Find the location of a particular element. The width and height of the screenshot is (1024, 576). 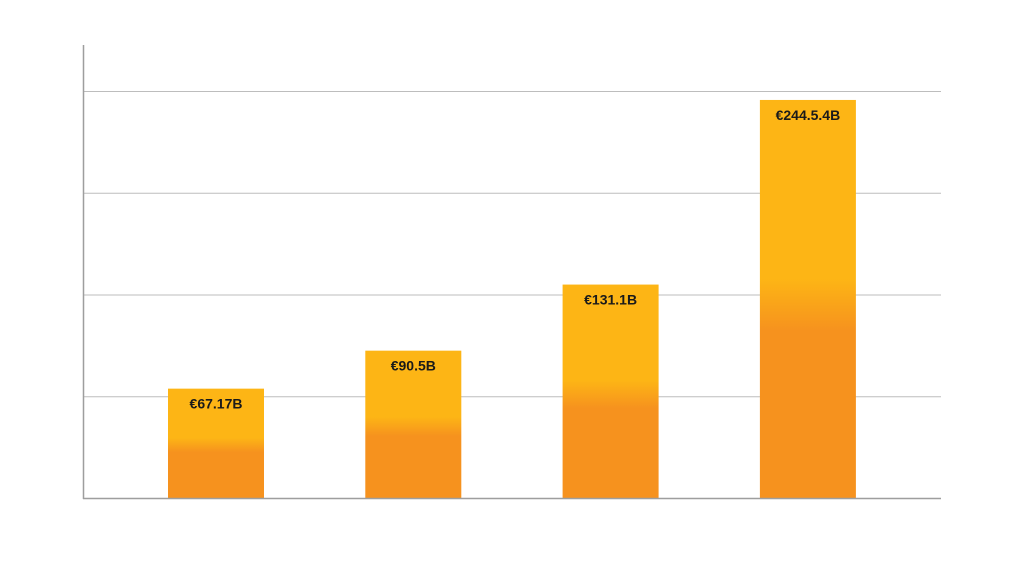

data-label: €90.5B is located at coordinates (413, 366).